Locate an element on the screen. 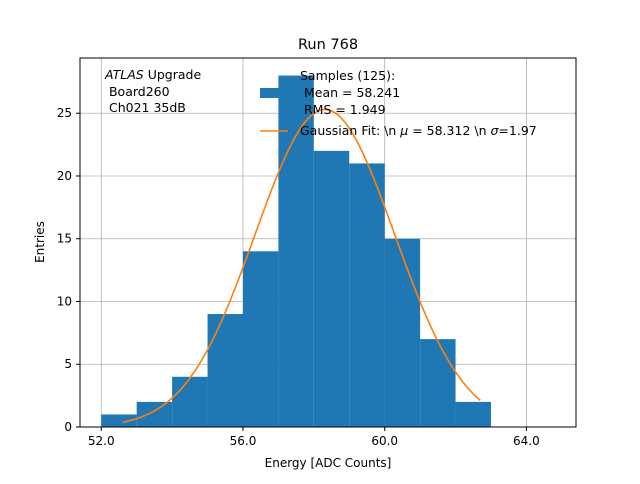  annotation-upgrade: Upgrade is located at coordinates (173, 74).